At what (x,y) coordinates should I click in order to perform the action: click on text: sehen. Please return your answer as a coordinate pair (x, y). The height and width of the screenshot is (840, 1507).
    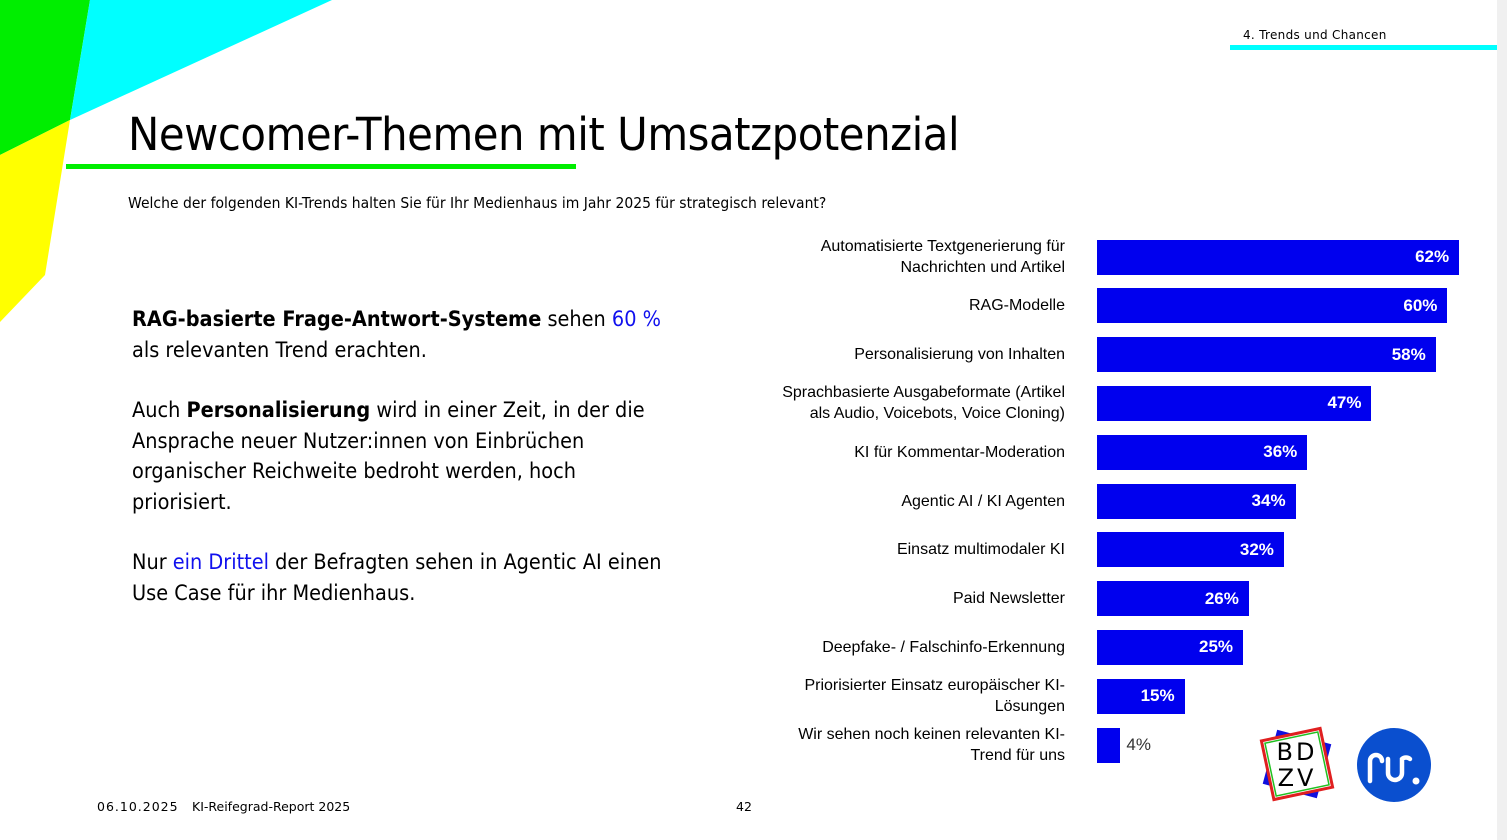
    Looking at the image, I should click on (576, 319).